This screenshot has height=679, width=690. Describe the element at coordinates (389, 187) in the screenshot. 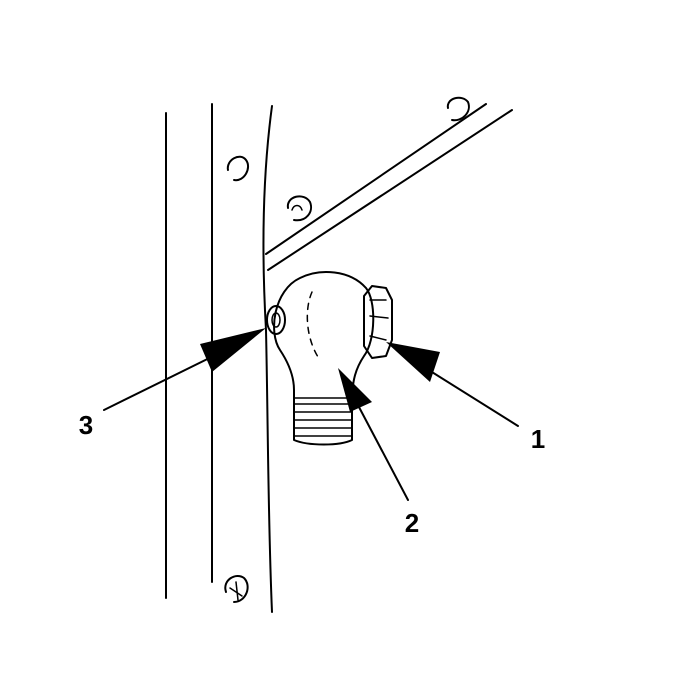

I see `panel-edge` at that location.